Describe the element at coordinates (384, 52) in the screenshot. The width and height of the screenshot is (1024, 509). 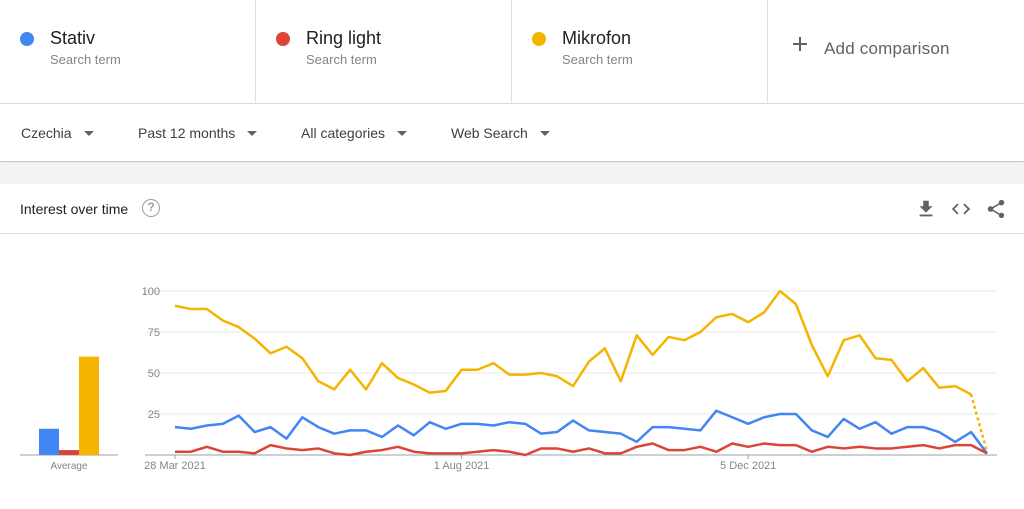
I see `term-card-ring-light: Ring light Search term` at that location.